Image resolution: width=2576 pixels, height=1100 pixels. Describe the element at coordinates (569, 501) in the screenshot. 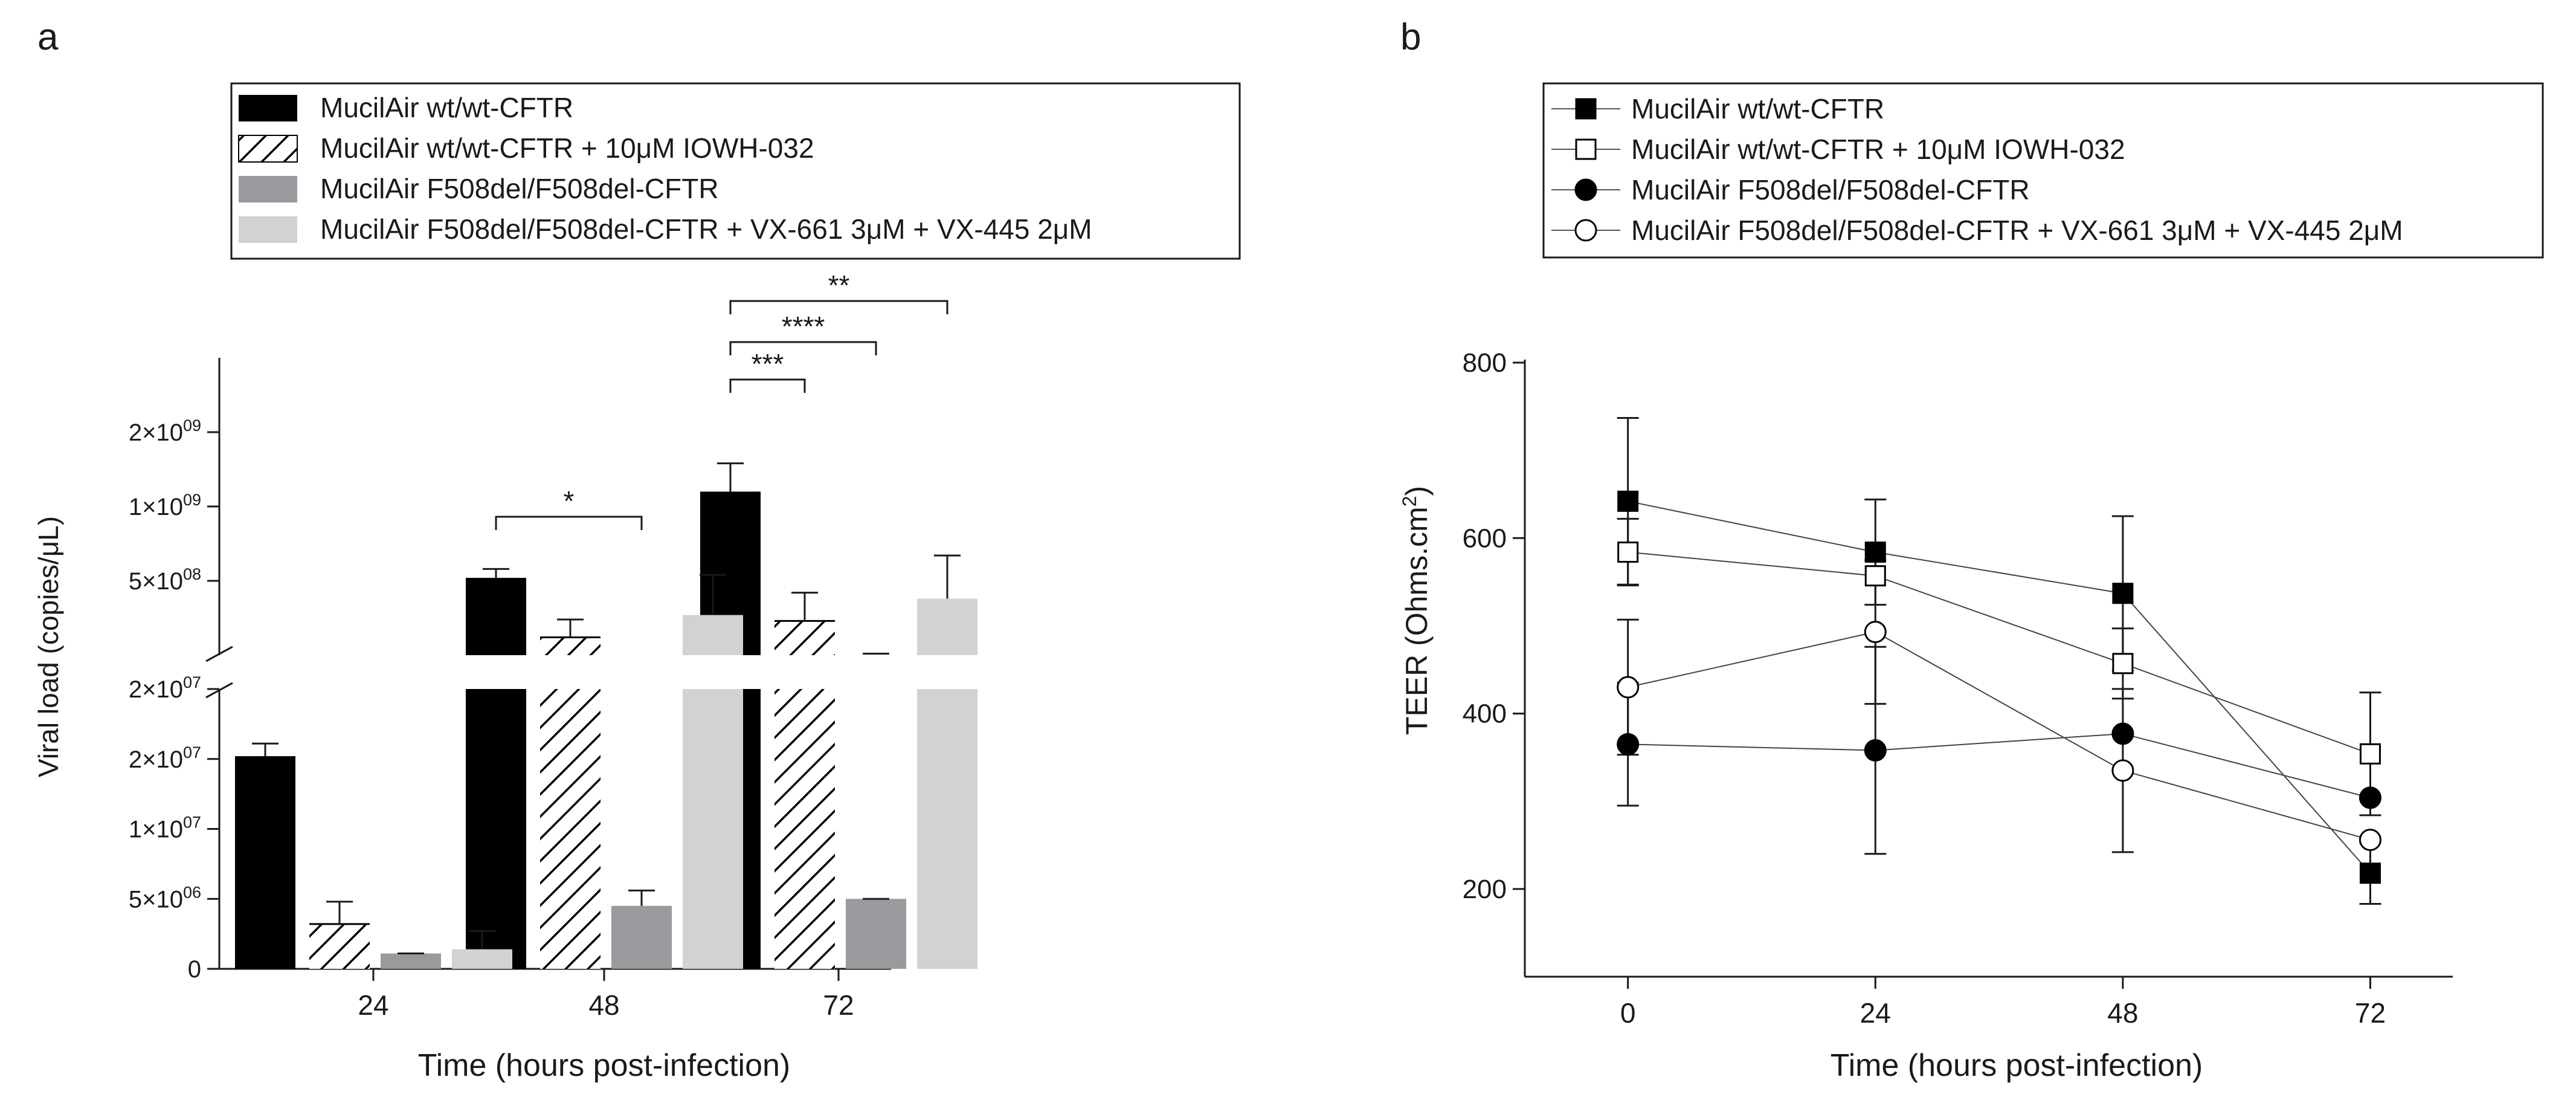

I see `significance-label: *` at that location.